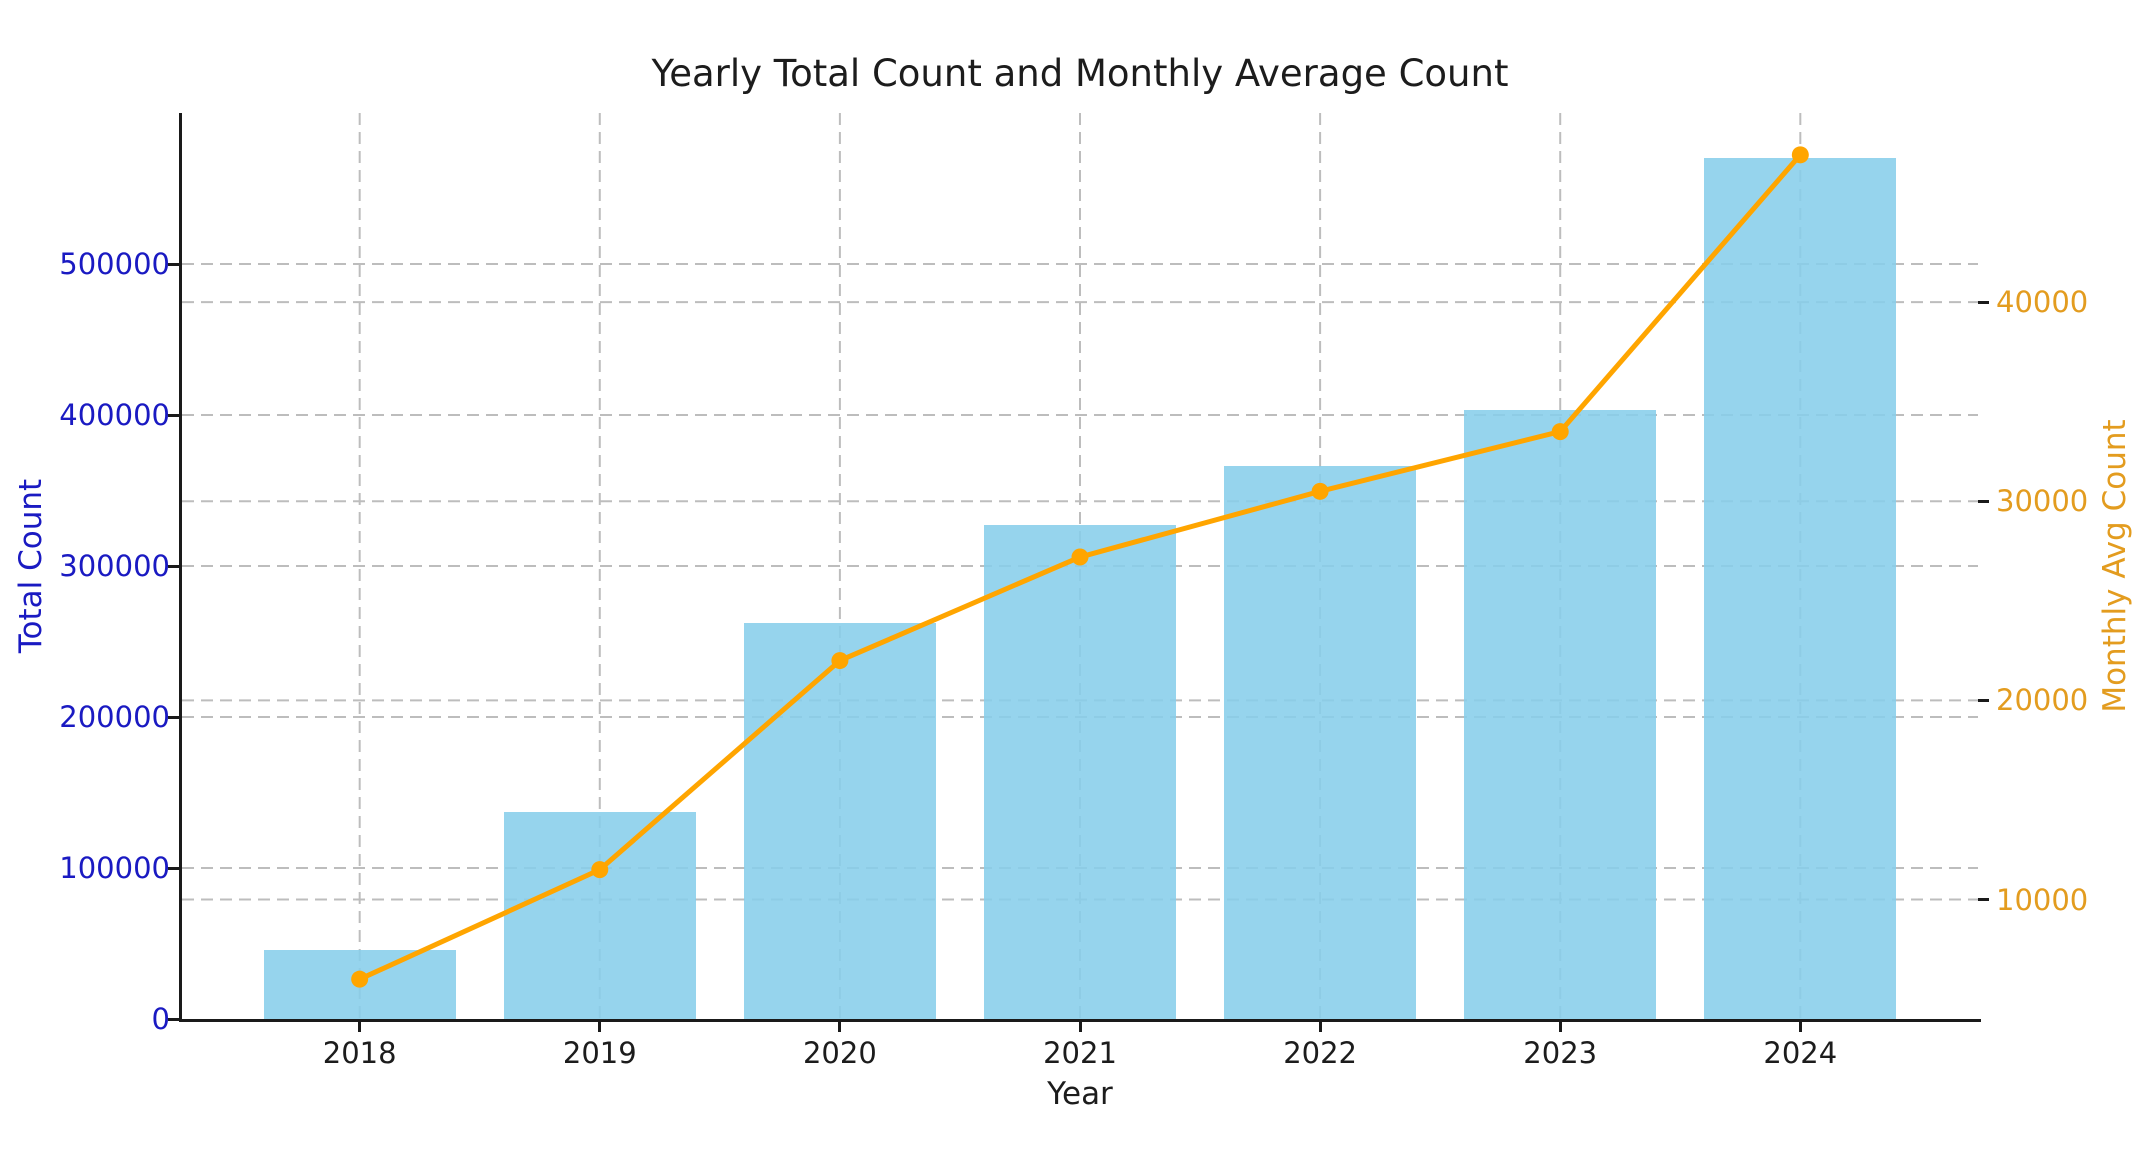 This screenshot has height=1167, width=2147. What do you see at coordinates (1560, 432) in the screenshot?
I see `line-marker-2023` at bounding box center [1560, 432].